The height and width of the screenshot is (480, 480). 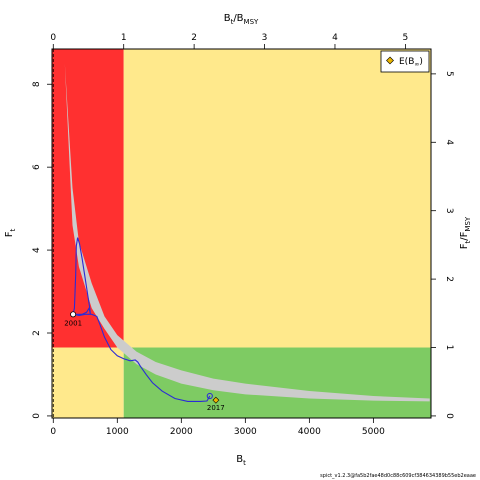 What do you see at coordinates (265, 38) in the screenshot?
I see `top-tick-label: 3` at bounding box center [265, 38].